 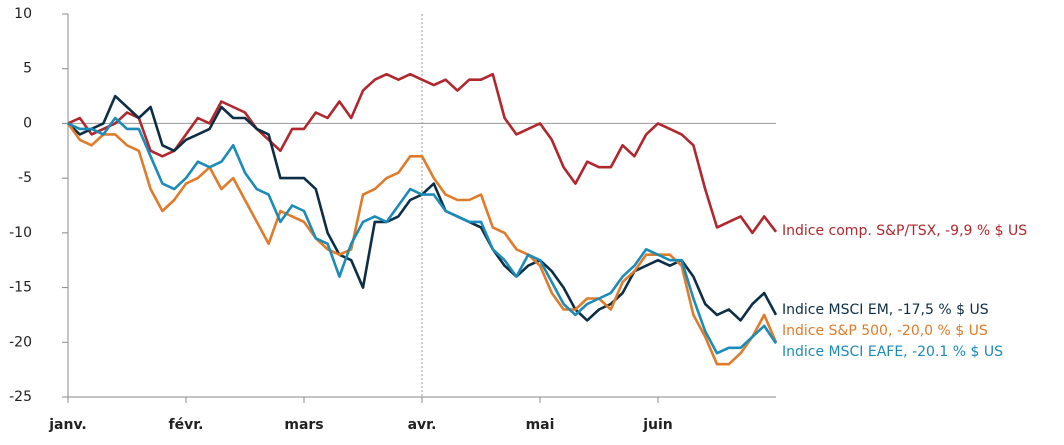 I want to click on x-tick-label: juin, so click(x=657, y=425).